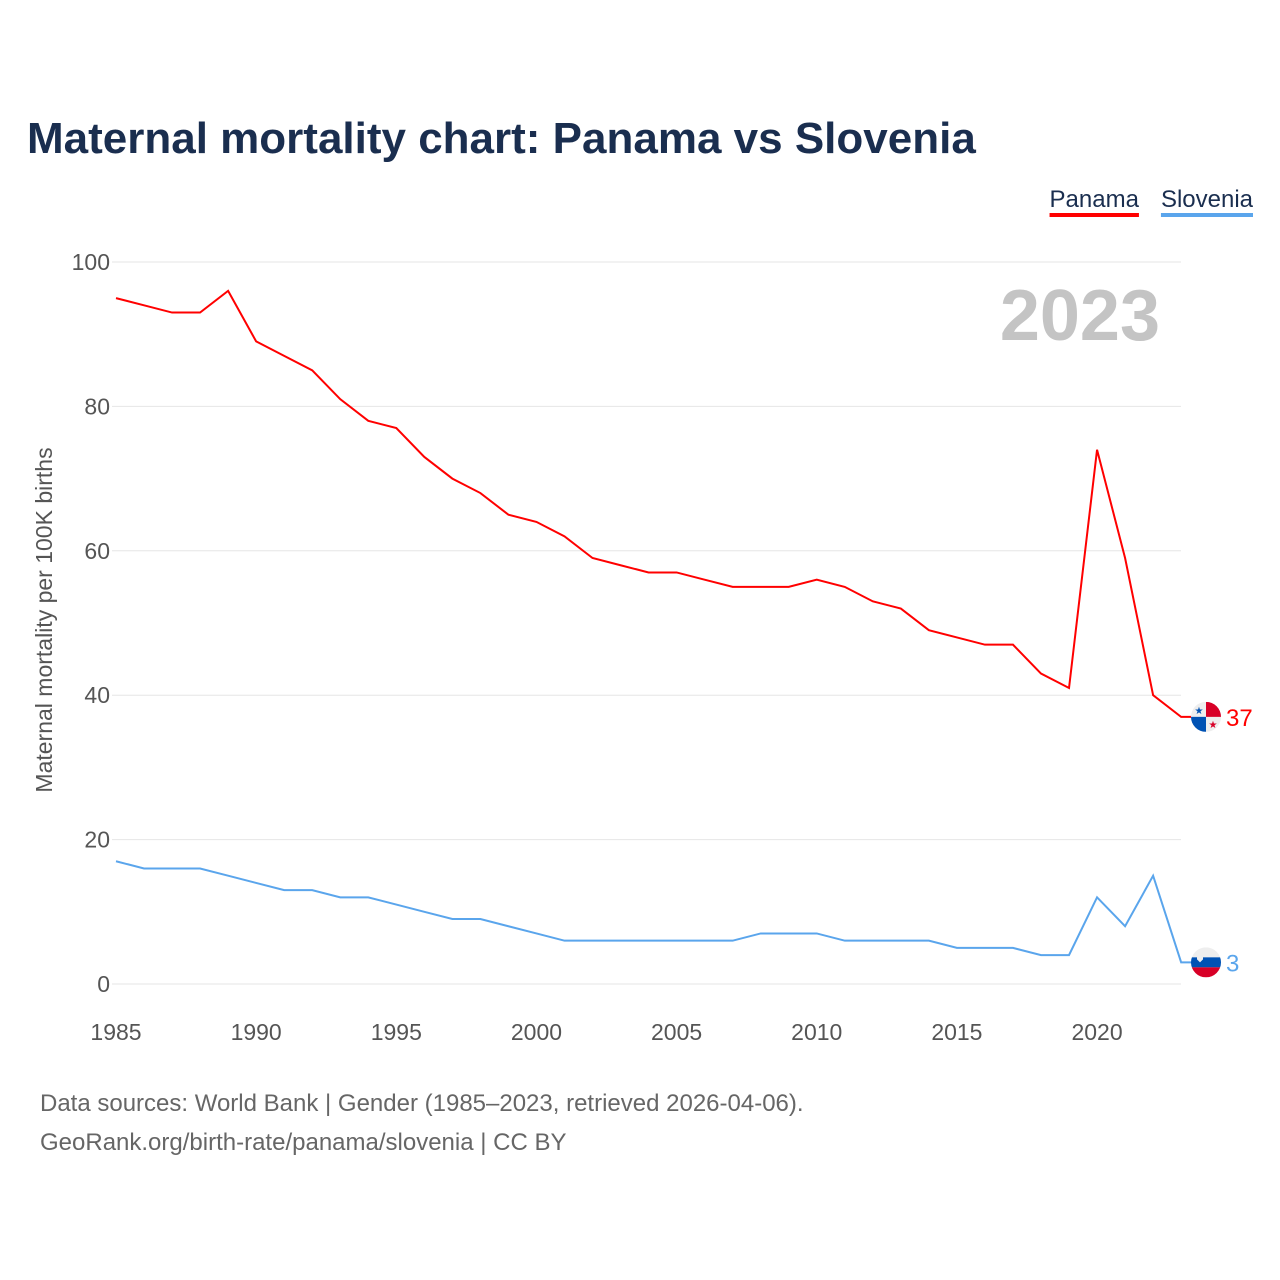 Image resolution: width=1280 pixels, height=1280 pixels. Describe the element at coordinates (1096, 1032) in the screenshot. I see `x-tick-label: 2020` at that location.